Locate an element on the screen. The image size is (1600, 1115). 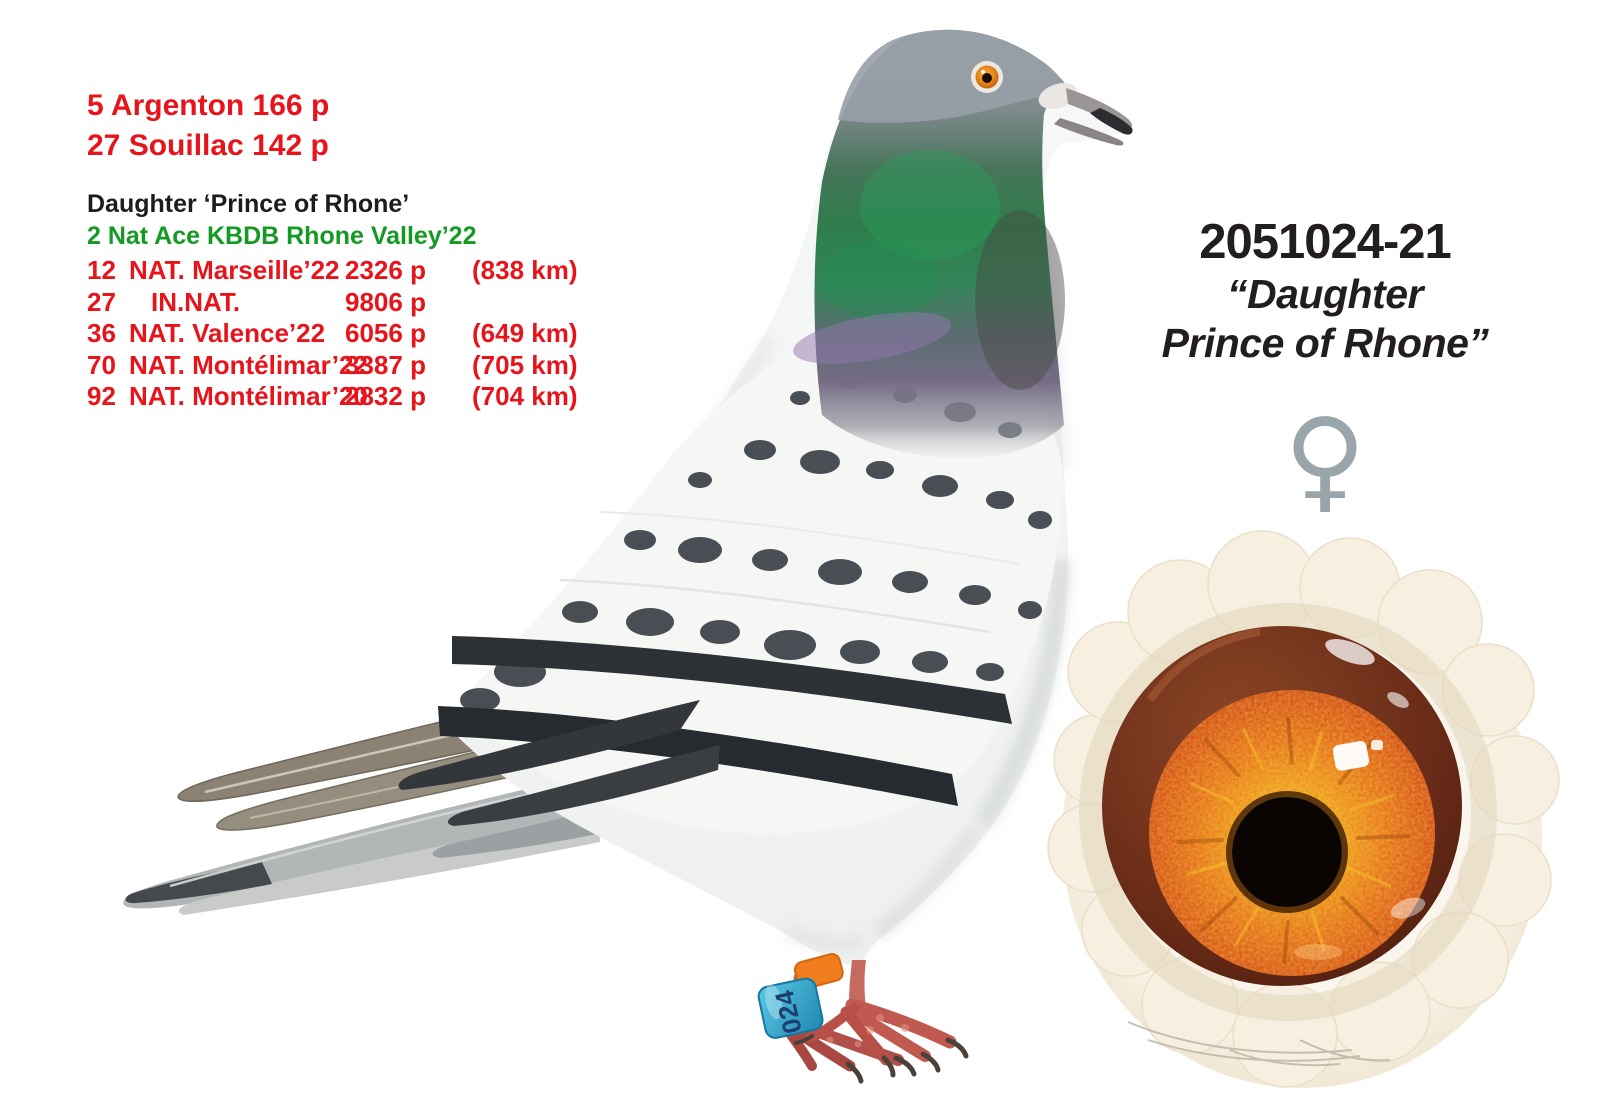
neck is located at coordinates (932, 244).